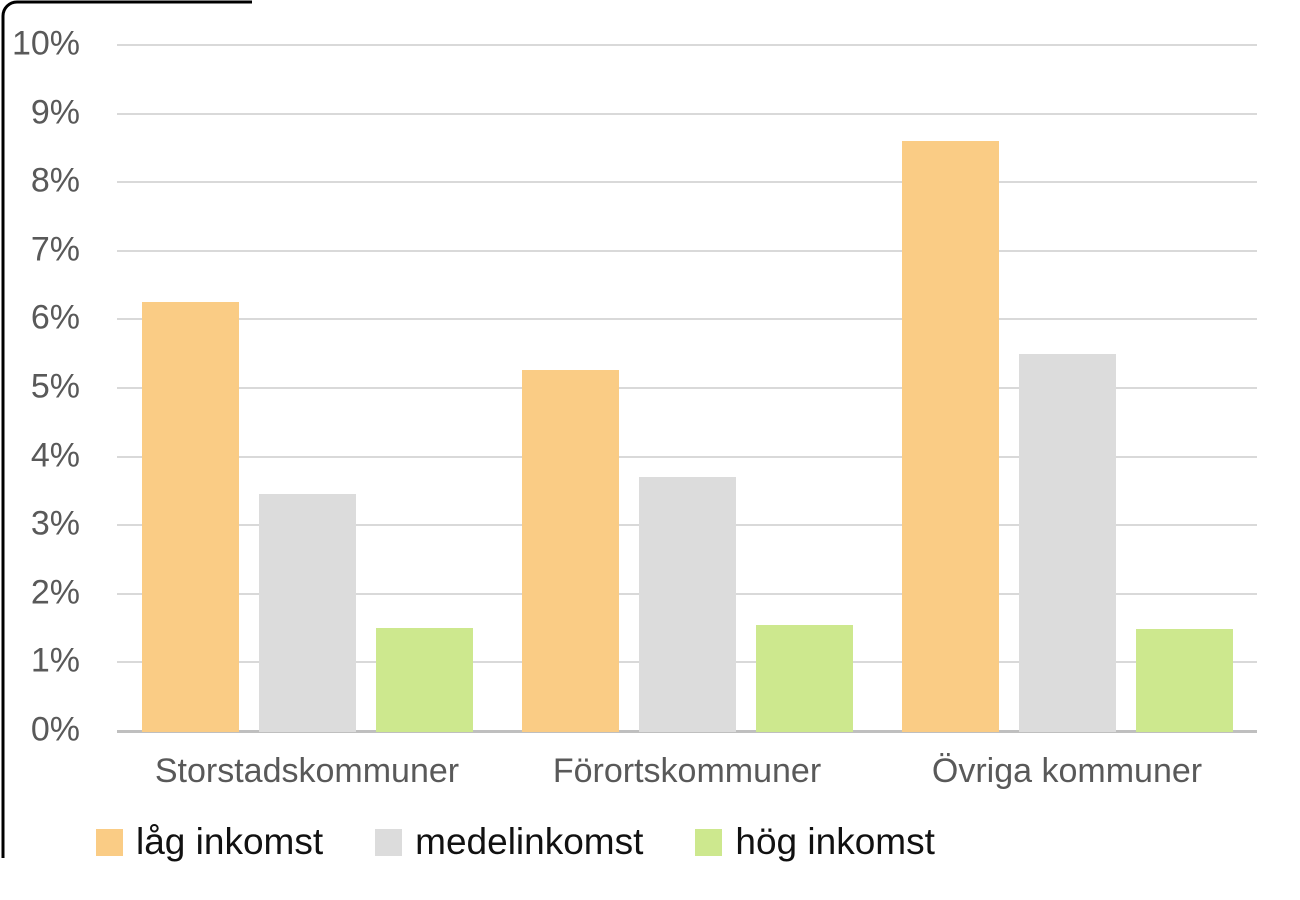  I want to click on category-label: Övriga kommuner, so click(1067, 771).